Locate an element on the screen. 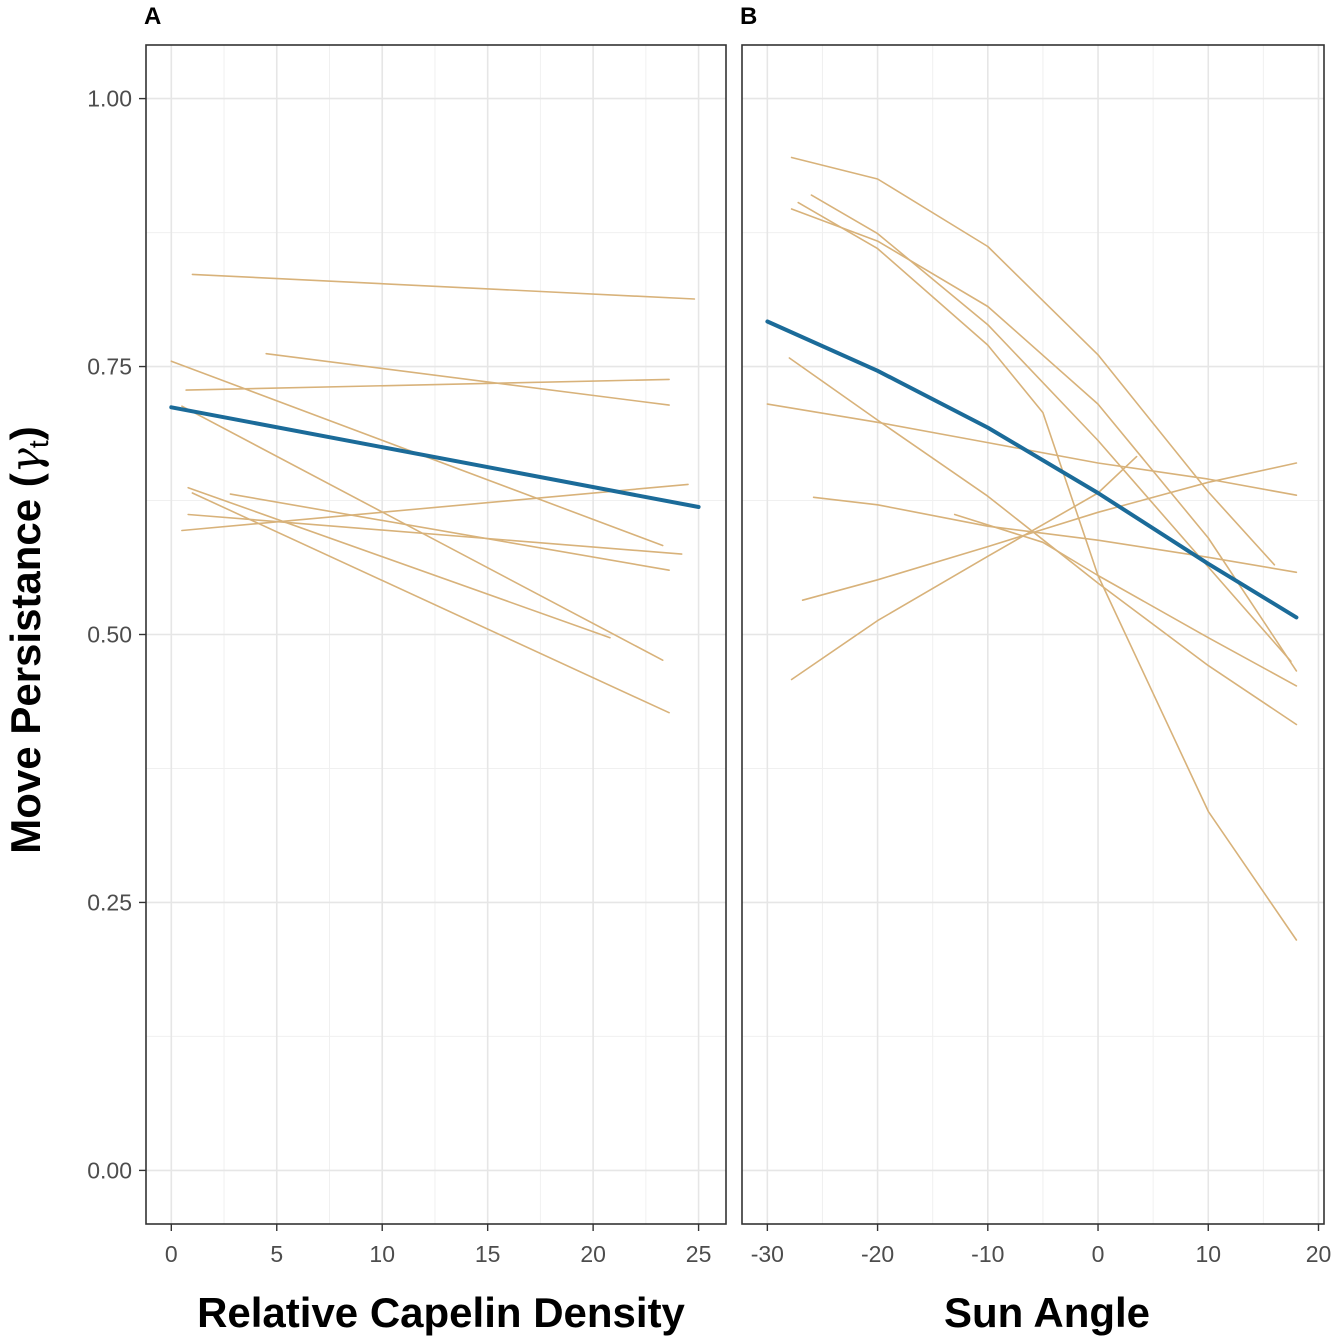 The image size is (1337, 1338). panel-b-letter: B is located at coordinates (748, 16).